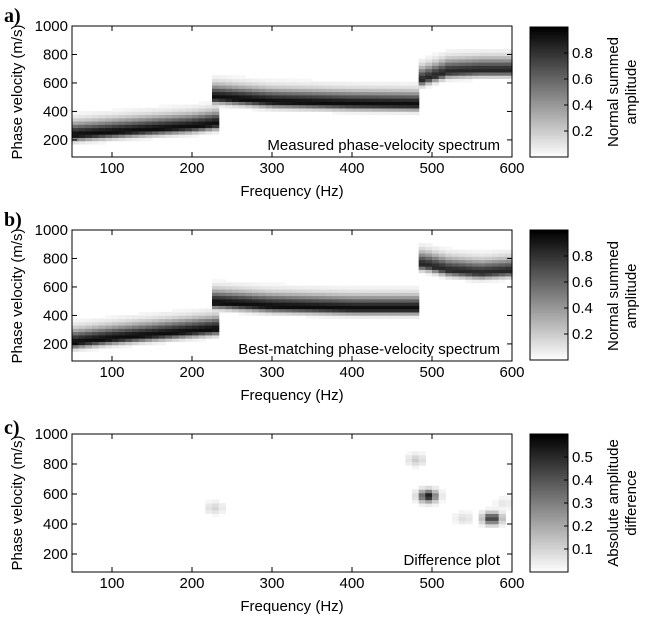 Image resolution: width=645 pixels, height=618 pixels. Describe the element at coordinates (631, 295) in the screenshot. I see `panel-b-colorbar-label-line2: amplitude` at that location.